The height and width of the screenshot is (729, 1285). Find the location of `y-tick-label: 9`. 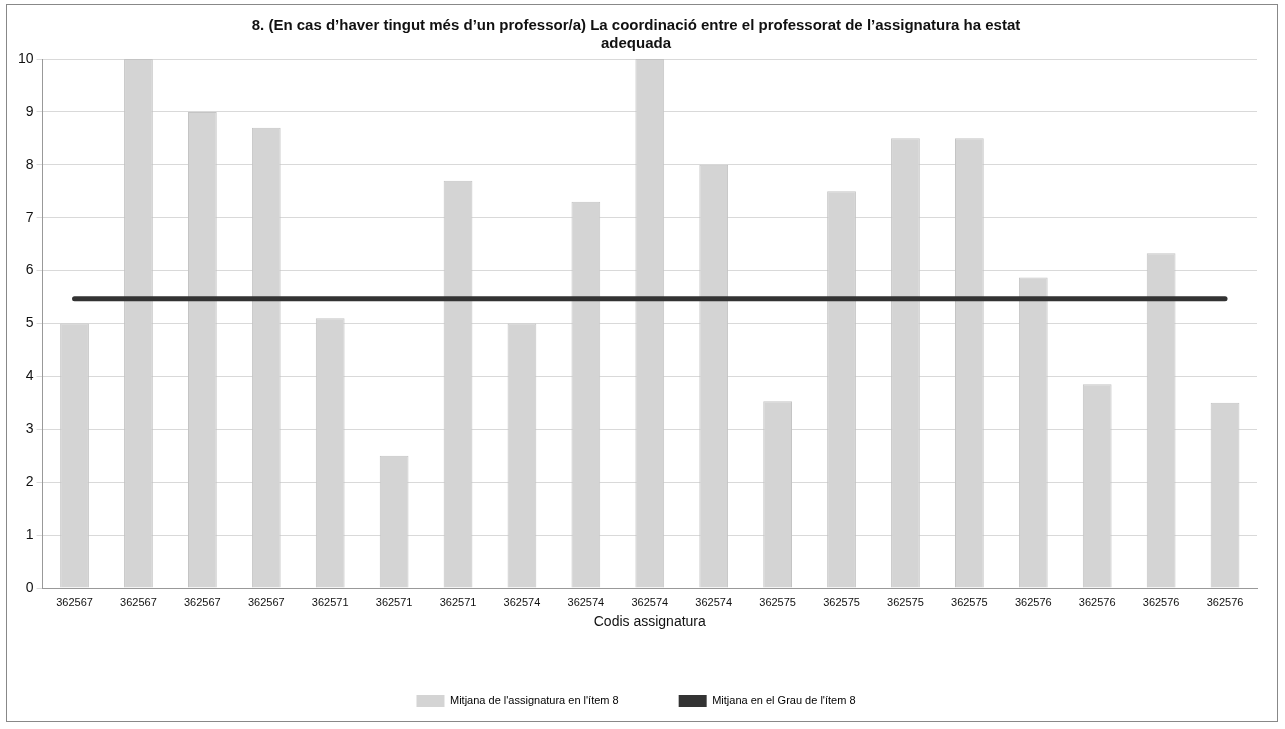

y-tick-label: 9 is located at coordinates (29, 110).